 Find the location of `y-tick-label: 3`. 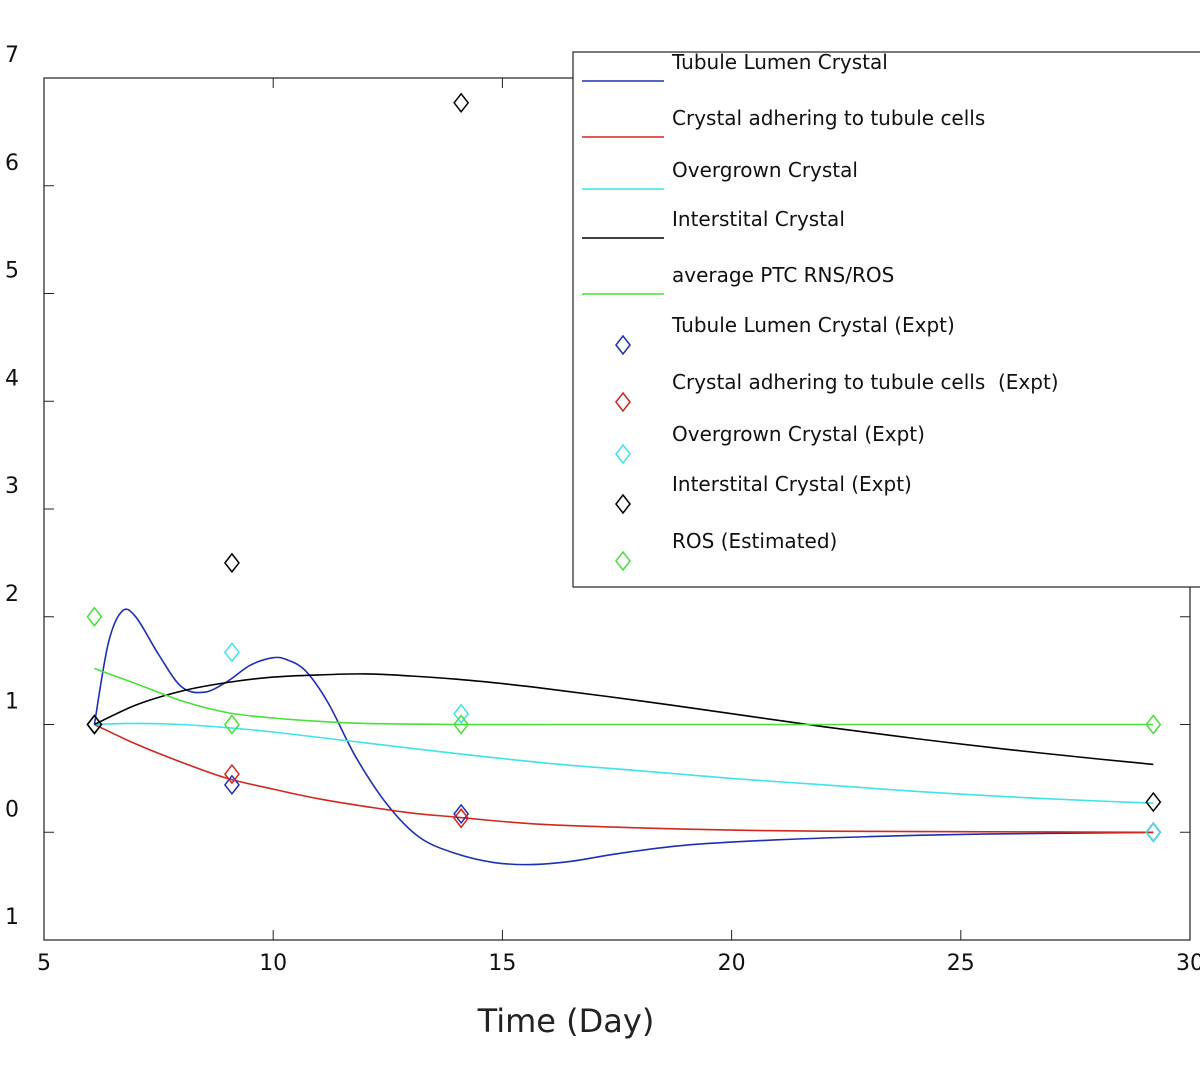

y-tick-label: 3 is located at coordinates (12, 486).